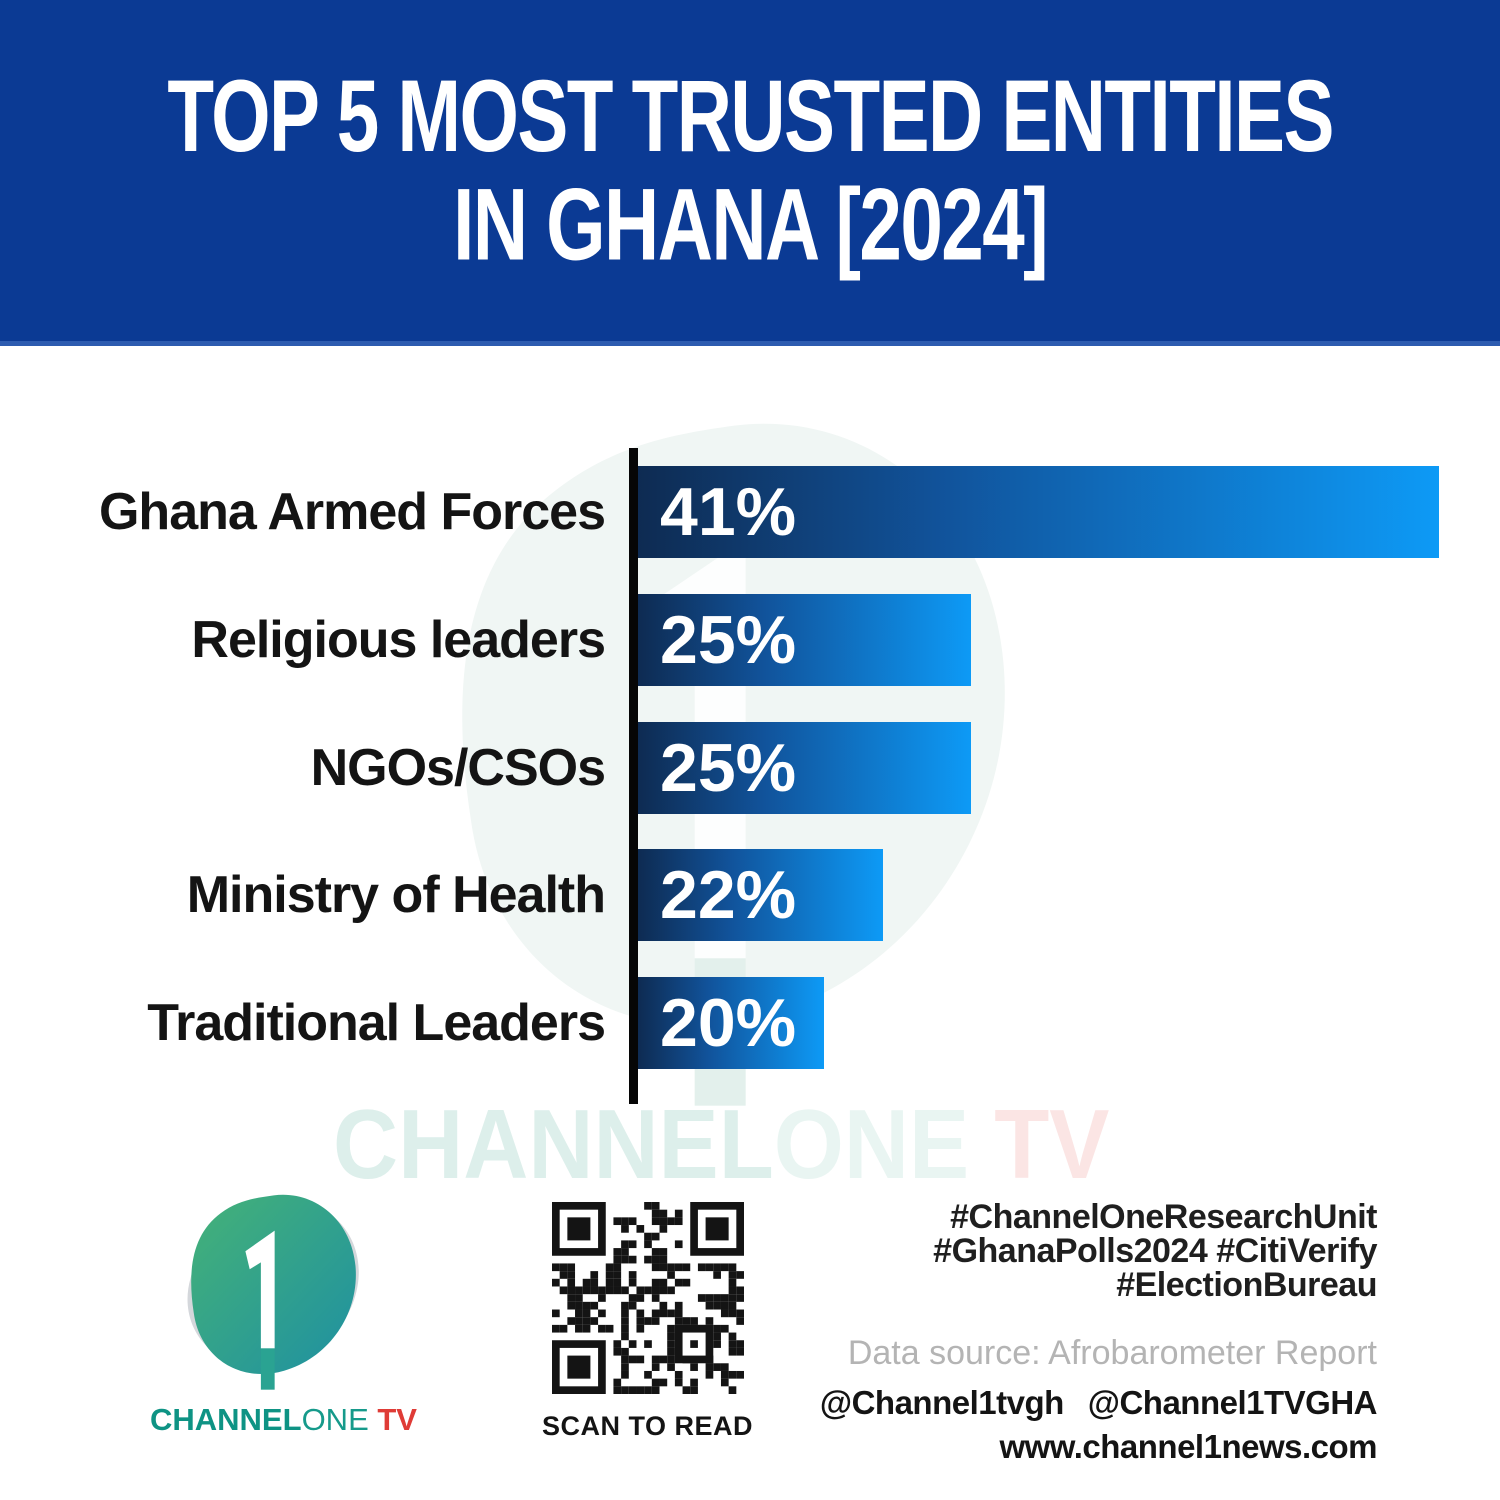  I want to click on category-label: Ministry of Health, so click(396, 895).